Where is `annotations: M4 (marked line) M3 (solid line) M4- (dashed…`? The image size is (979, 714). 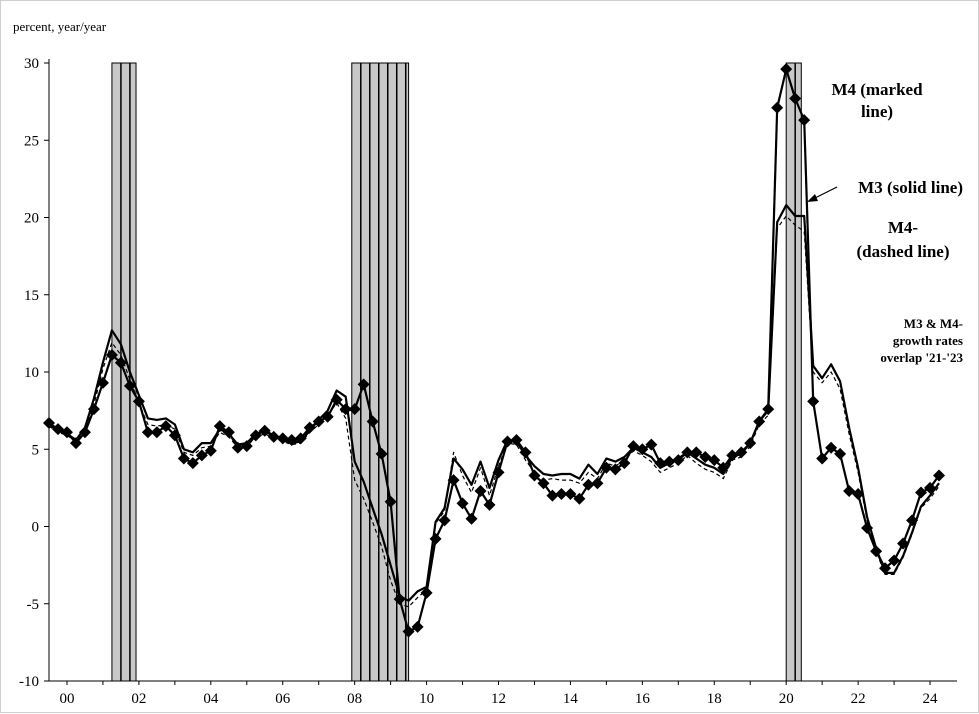 annotations: M4 (marked line) M3 (solid line) M4- (dashed… is located at coordinates (885, 222).